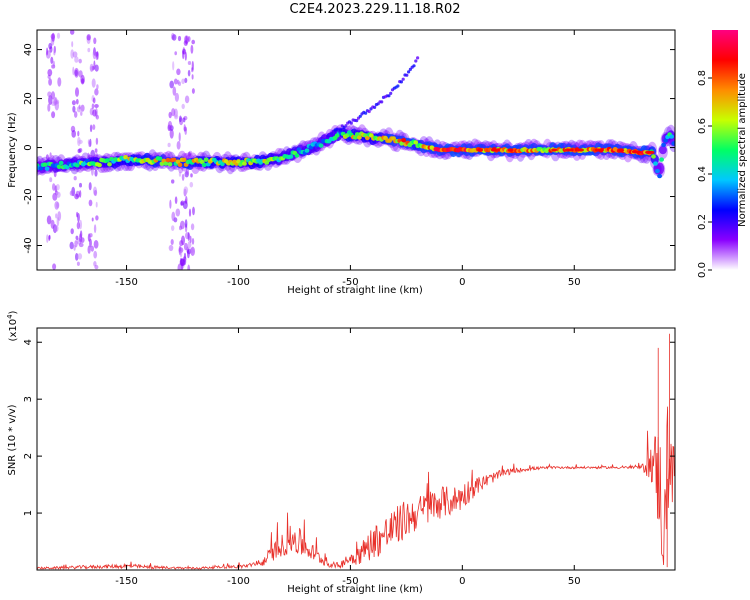  Describe the element at coordinates (12, 325) in the screenshot. I see `snr-multiplier: (x104)` at that location.